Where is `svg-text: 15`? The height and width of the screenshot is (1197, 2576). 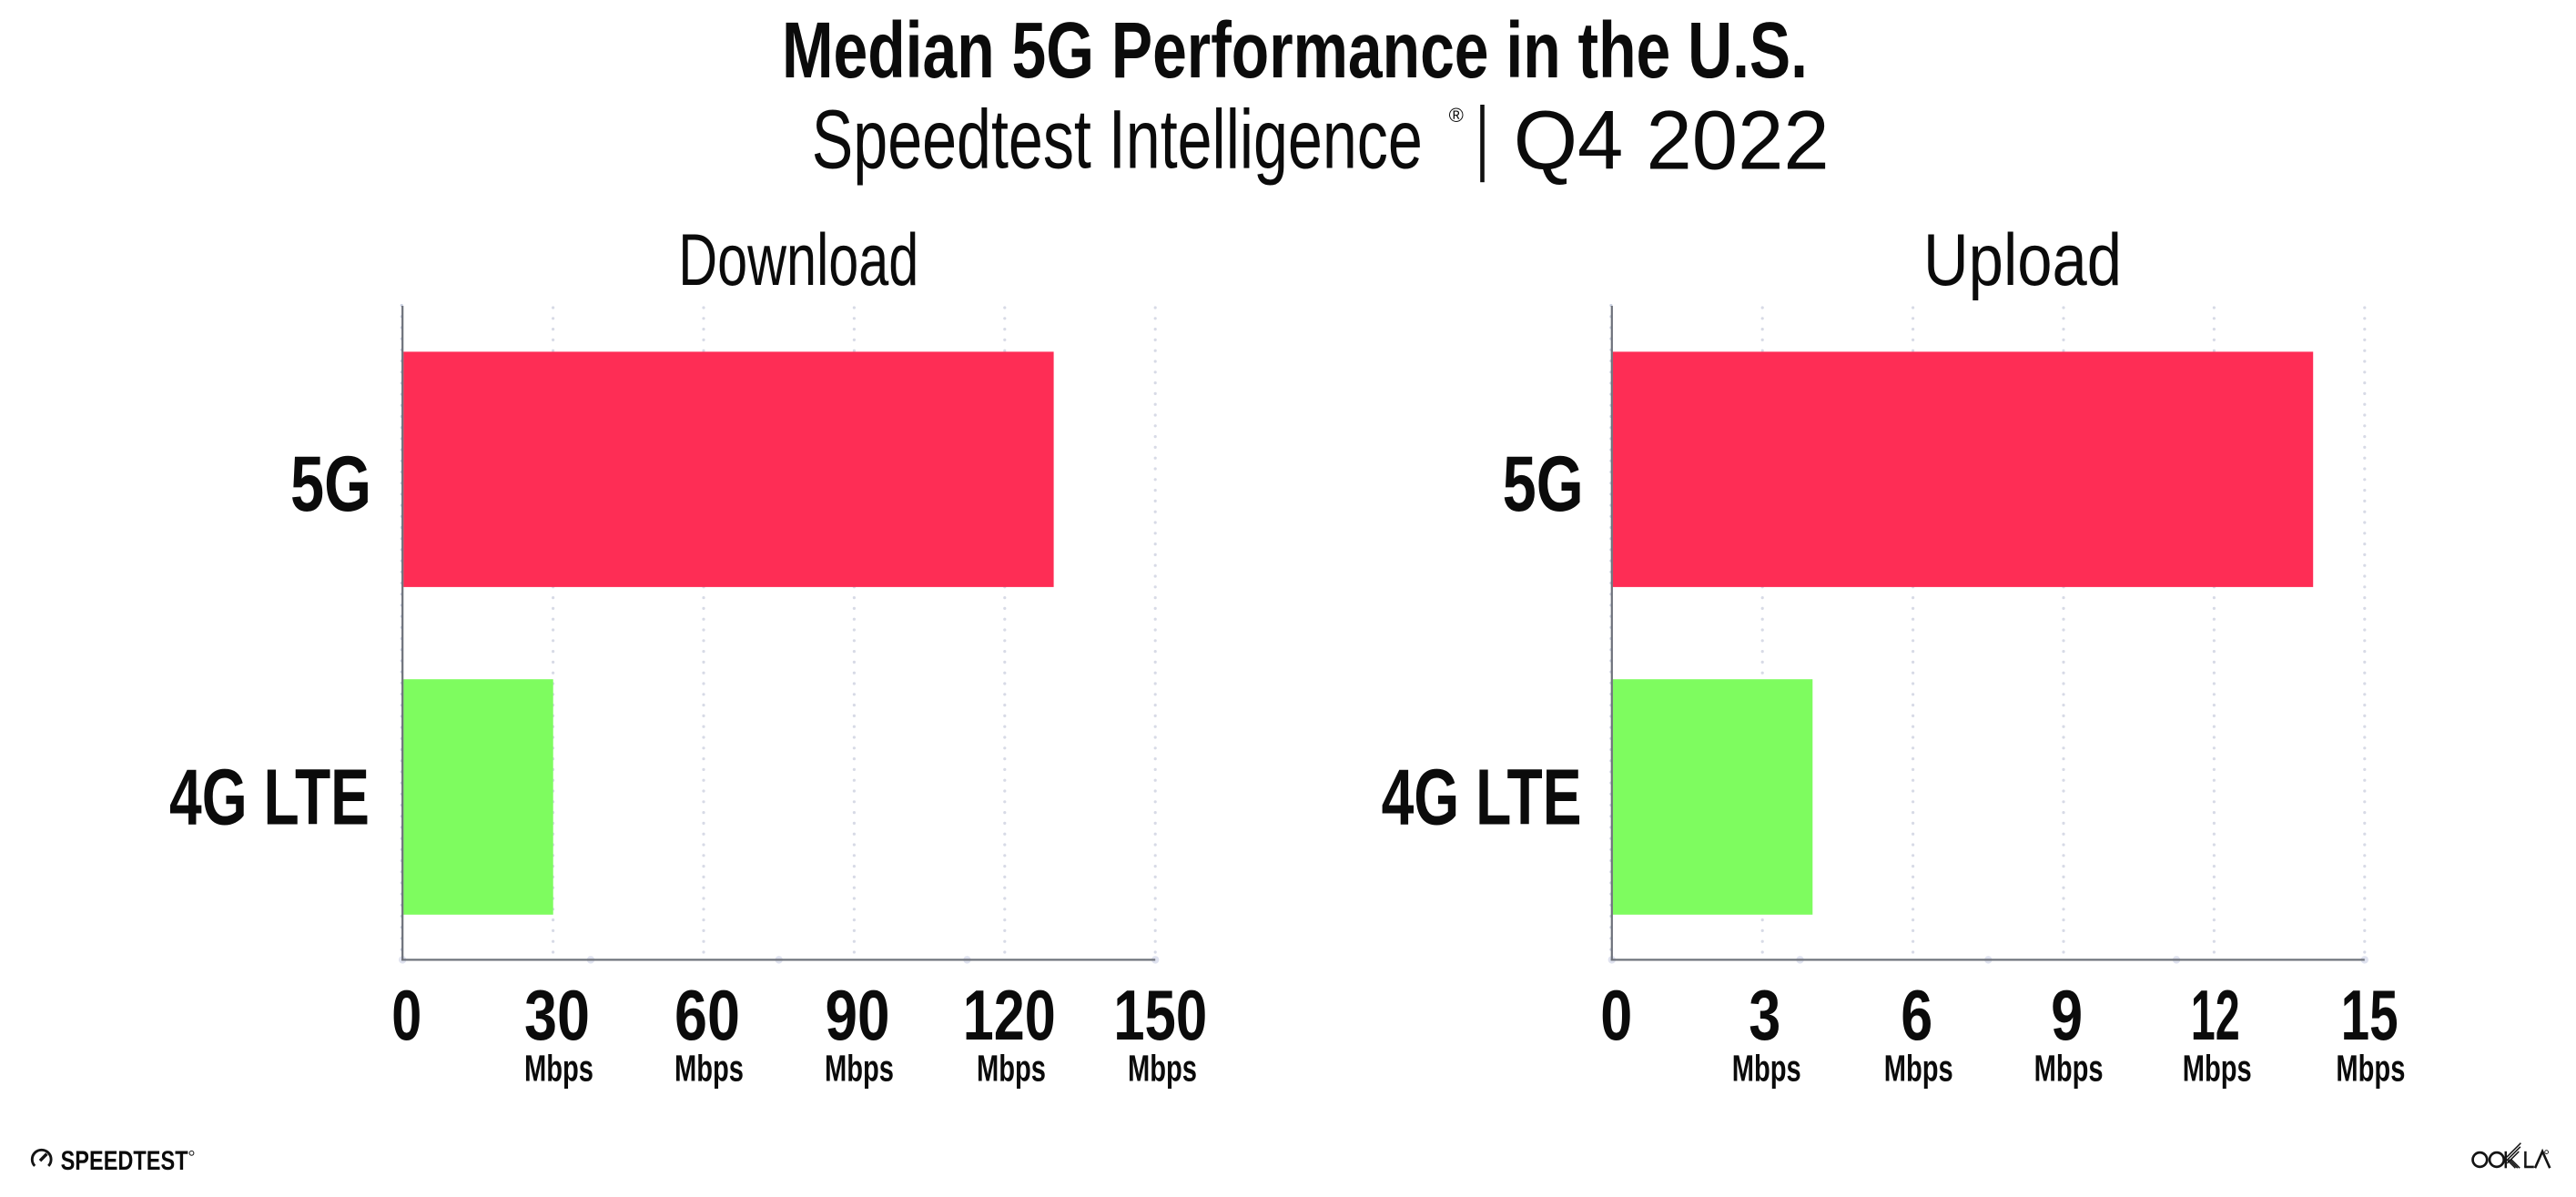
svg-text: 15 is located at coordinates (2370, 1015).